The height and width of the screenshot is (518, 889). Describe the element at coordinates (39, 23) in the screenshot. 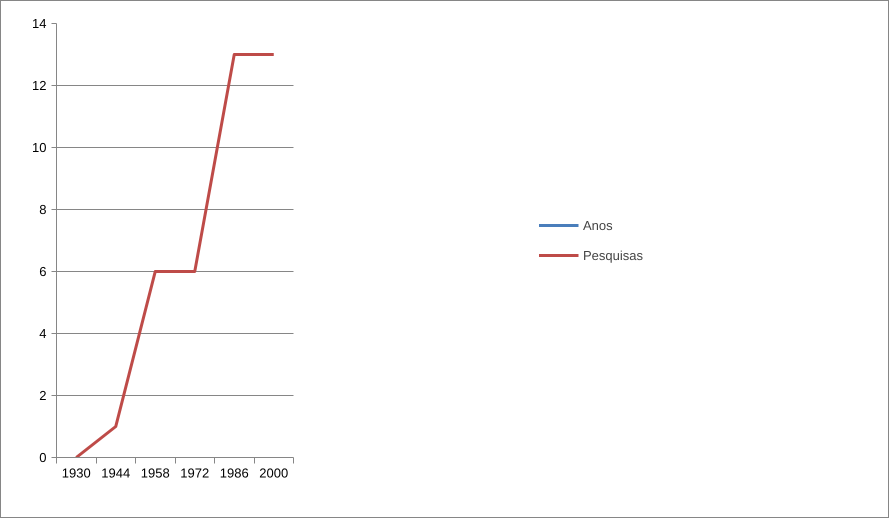

I see `y-tick-label: 14` at that location.